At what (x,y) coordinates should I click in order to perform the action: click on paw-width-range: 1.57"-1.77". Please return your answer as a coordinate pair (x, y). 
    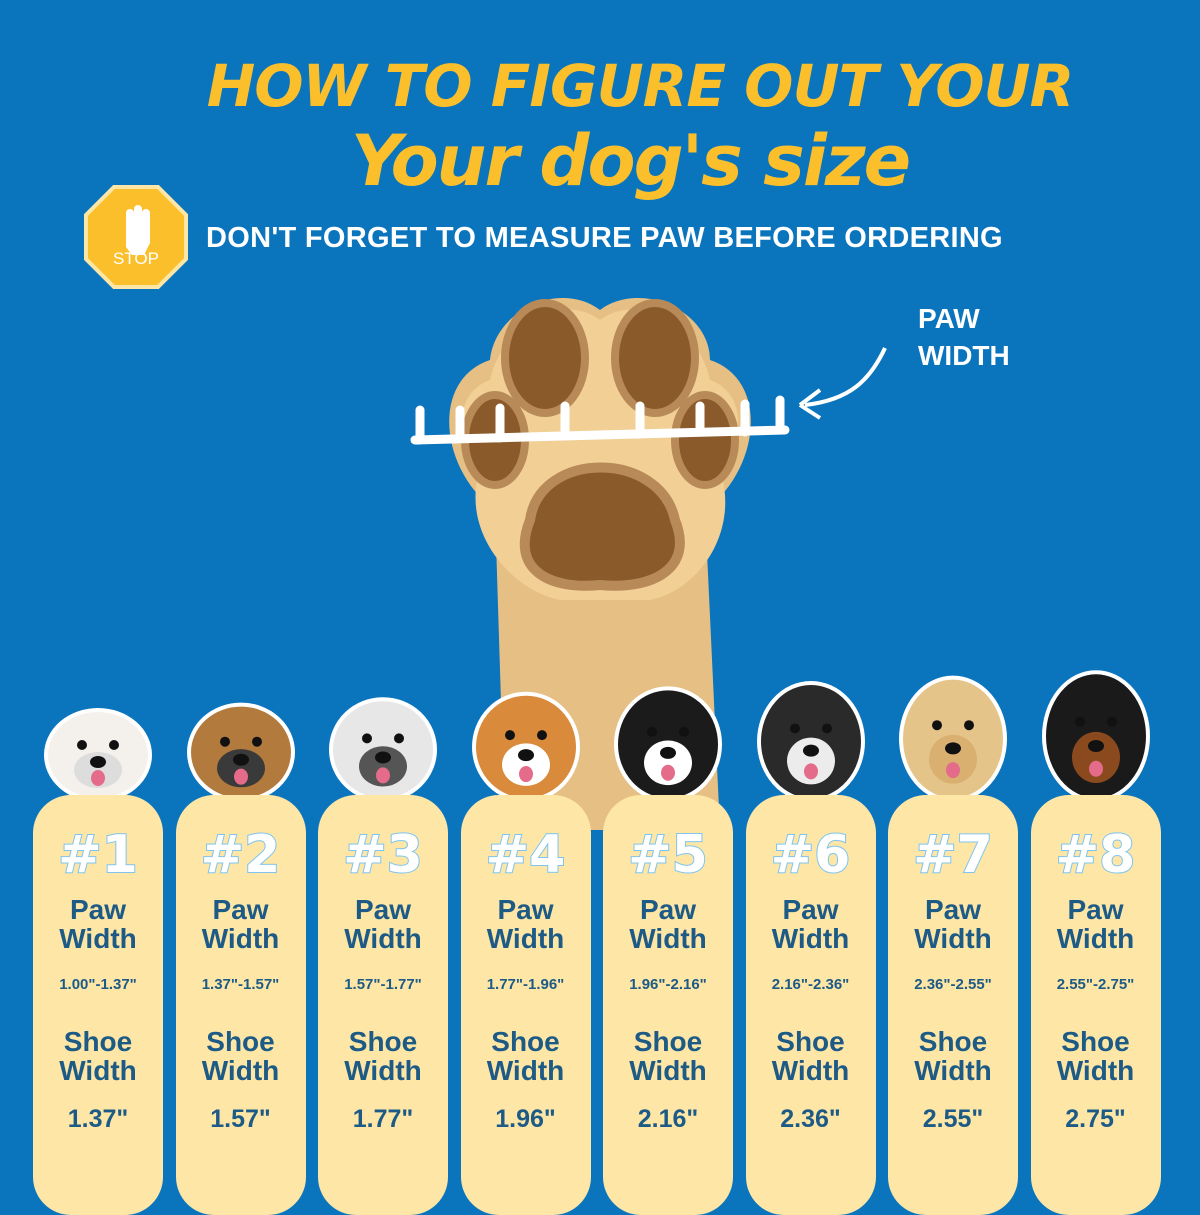
    Looking at the image, I should click on (383, 984).